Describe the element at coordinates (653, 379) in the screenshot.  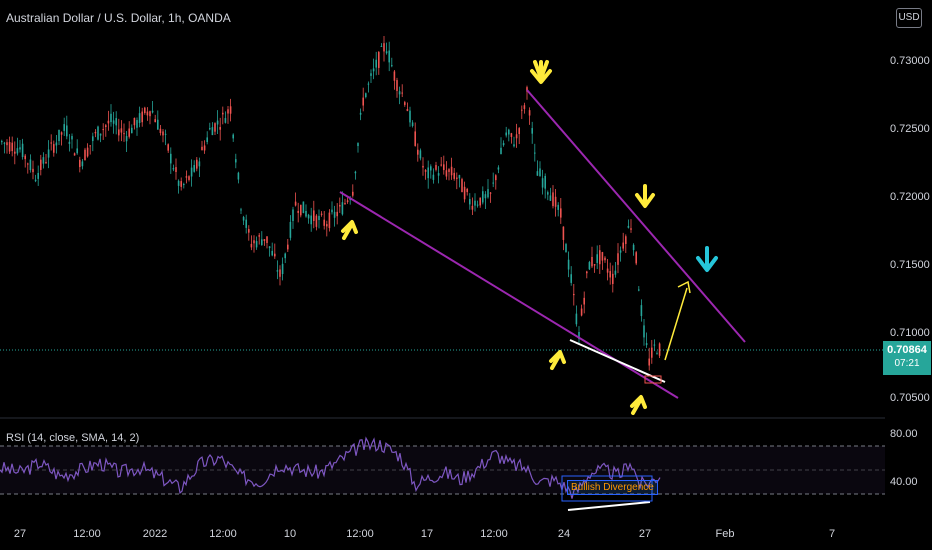
I see `low-marker` at that location.